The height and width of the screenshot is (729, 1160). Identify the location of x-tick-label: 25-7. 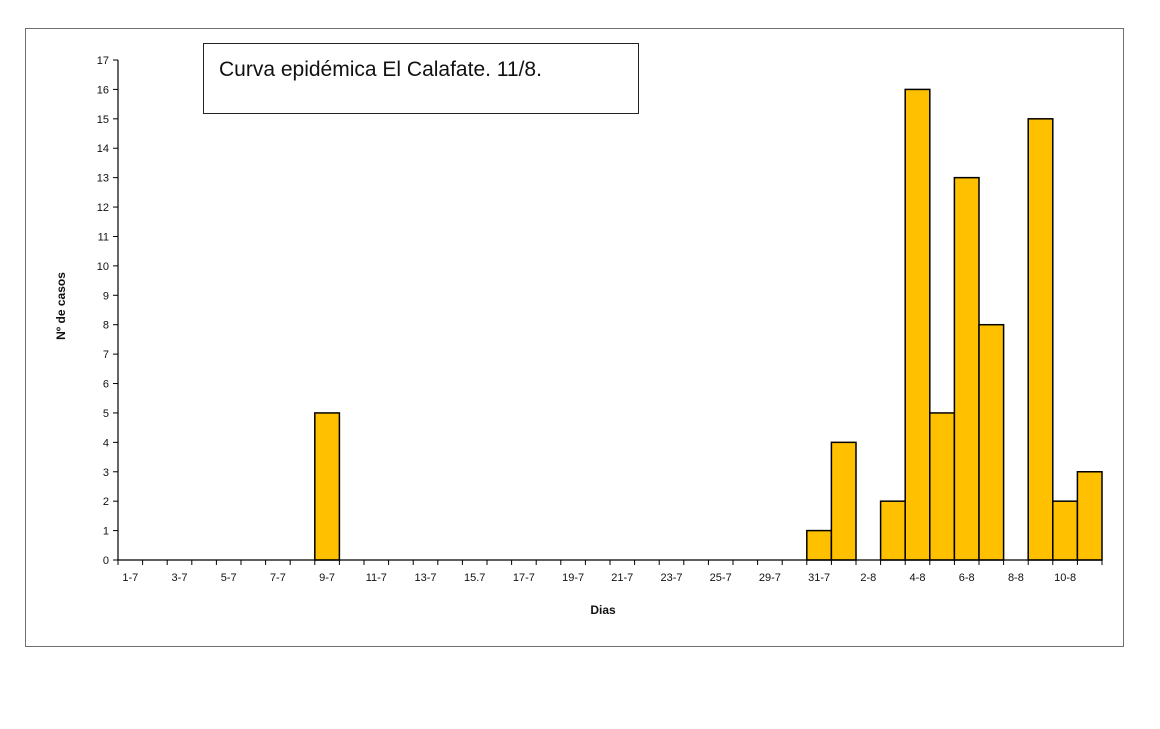
(721, 578).